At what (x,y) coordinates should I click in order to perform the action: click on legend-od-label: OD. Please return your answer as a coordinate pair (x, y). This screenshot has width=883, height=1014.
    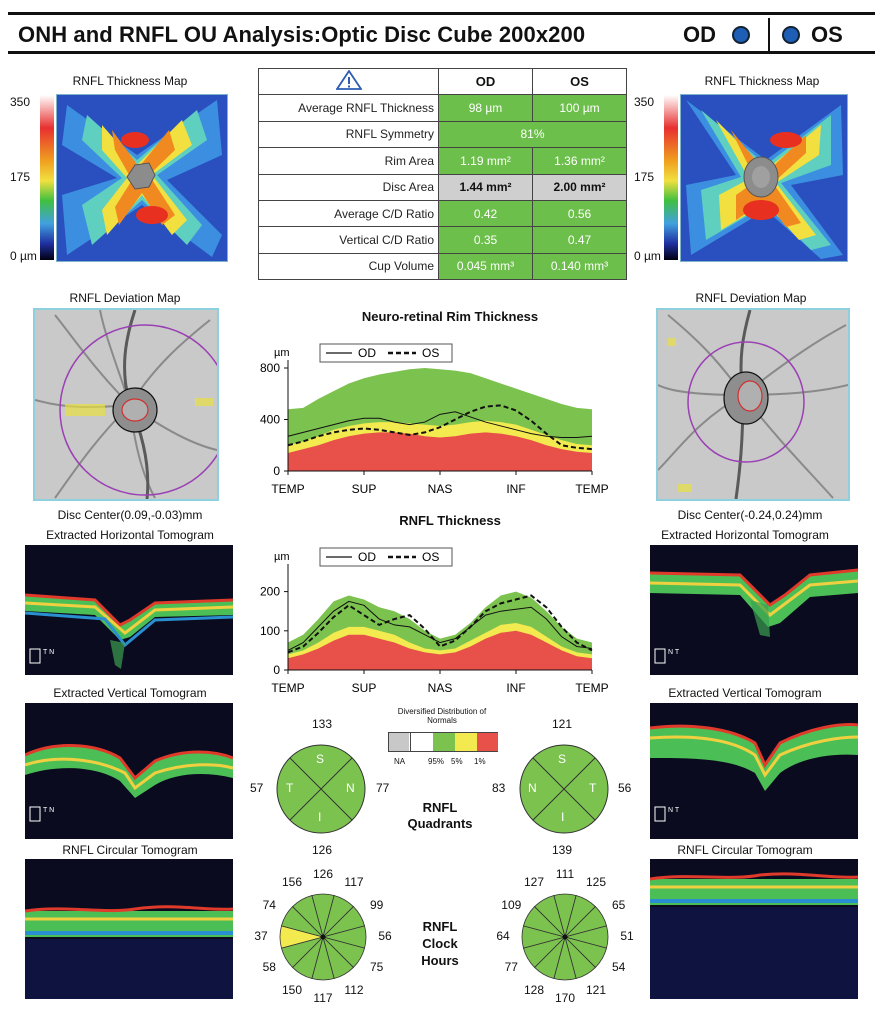
    Looking at the image, I should click on (367, 557).